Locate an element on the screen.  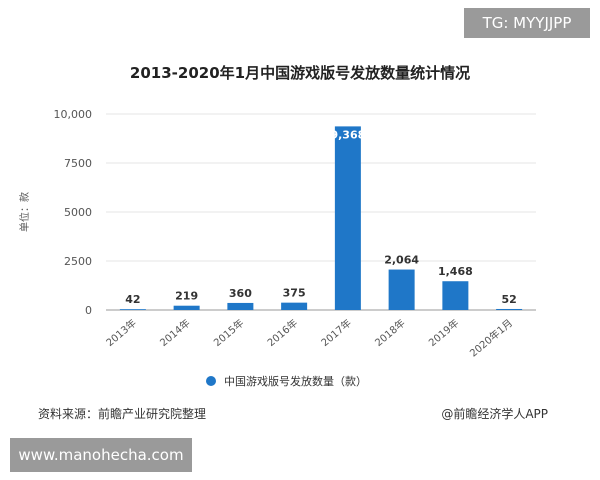
credit-note: @前瞻经济学人APP is located at coordinates (494, 414).